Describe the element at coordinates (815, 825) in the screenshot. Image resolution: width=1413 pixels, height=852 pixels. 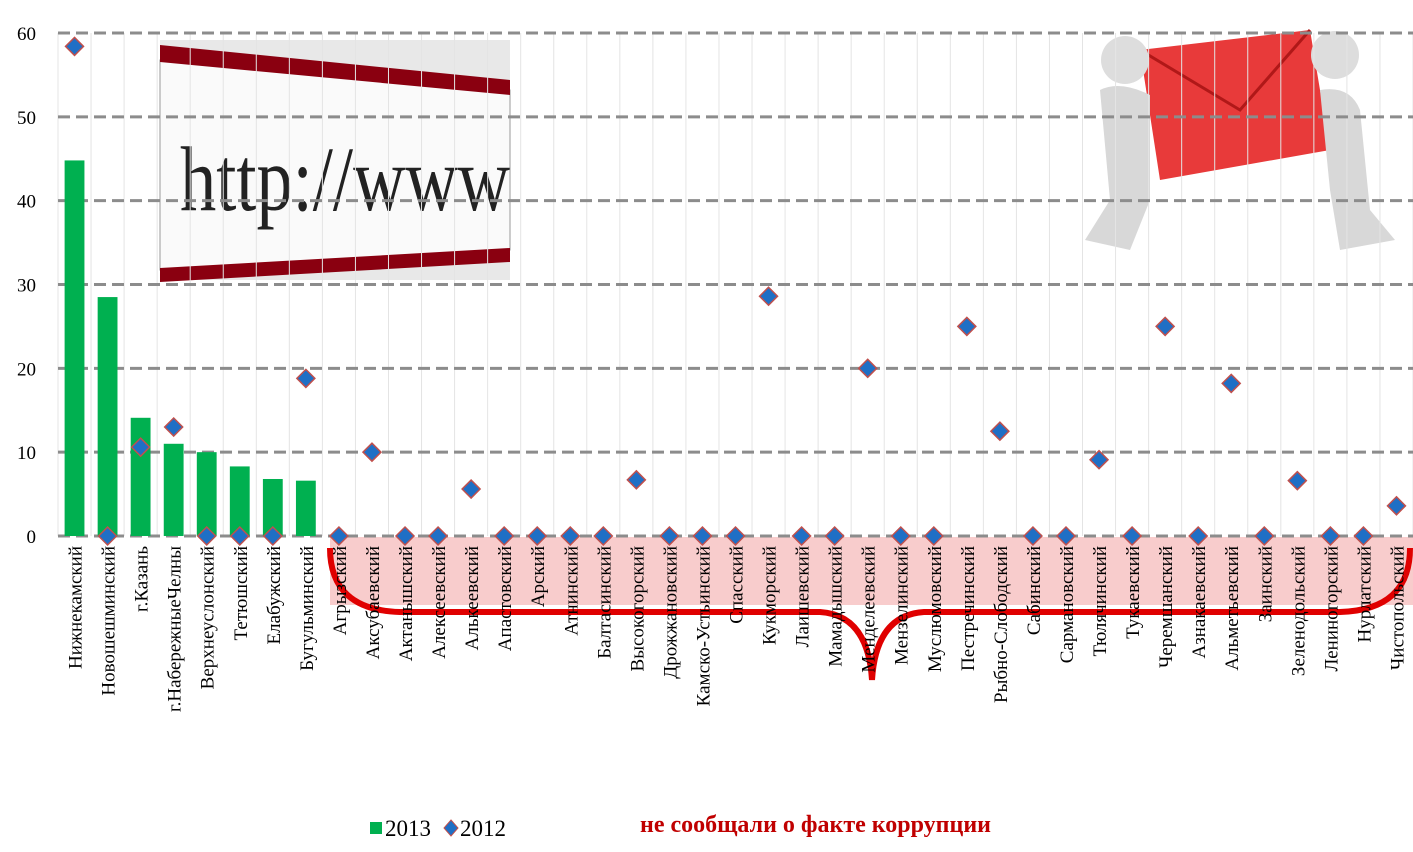
I see `annotation: не сообщали о факте коррупции` at that location.